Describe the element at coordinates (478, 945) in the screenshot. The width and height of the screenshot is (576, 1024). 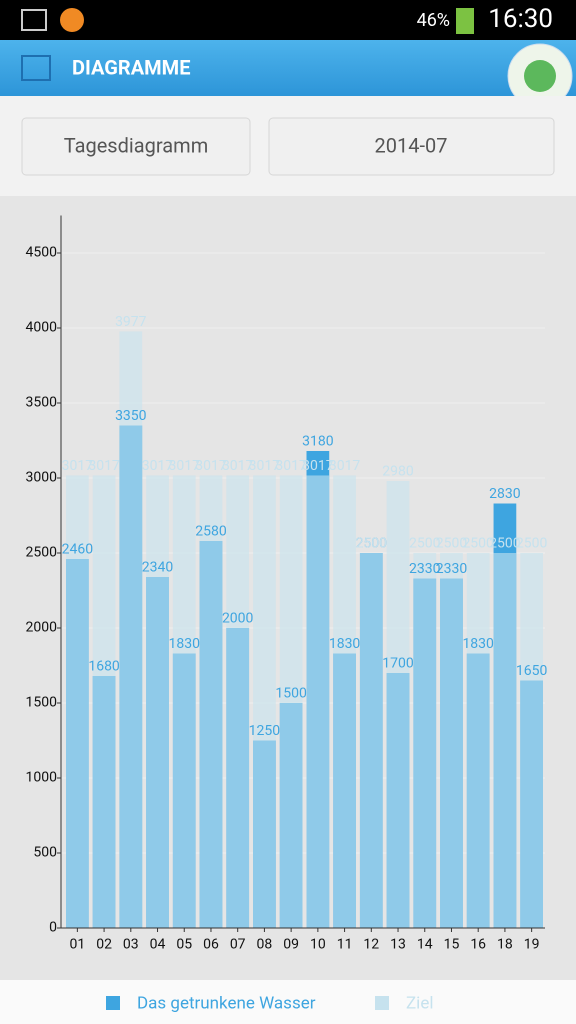
I see `x-tick-label: 16` at that location.